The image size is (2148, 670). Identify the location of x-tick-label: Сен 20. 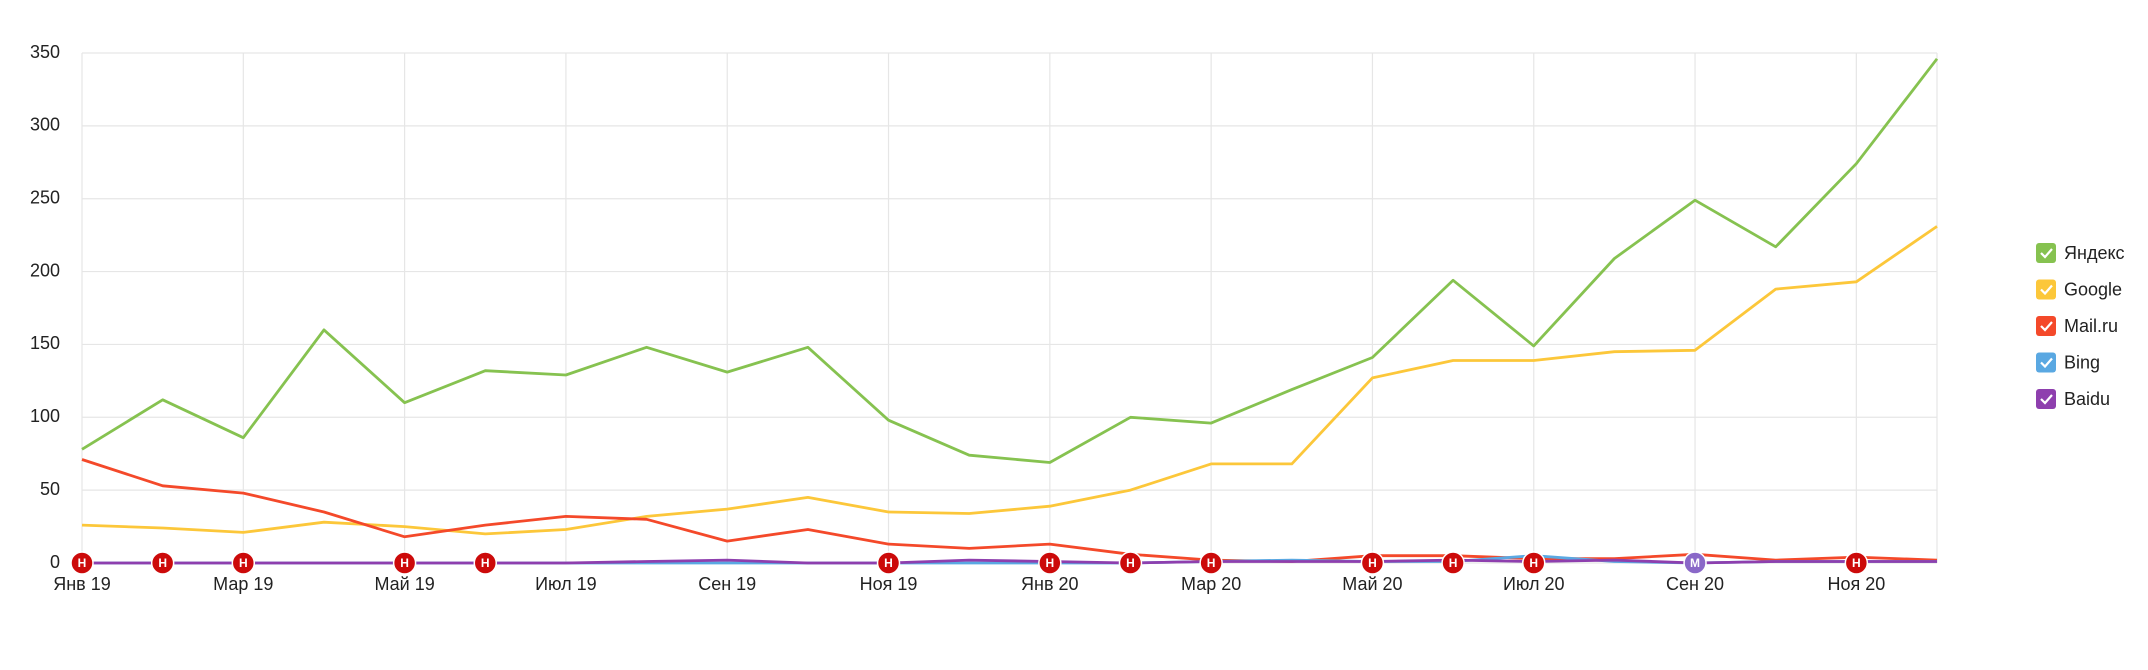
(1695, 584).